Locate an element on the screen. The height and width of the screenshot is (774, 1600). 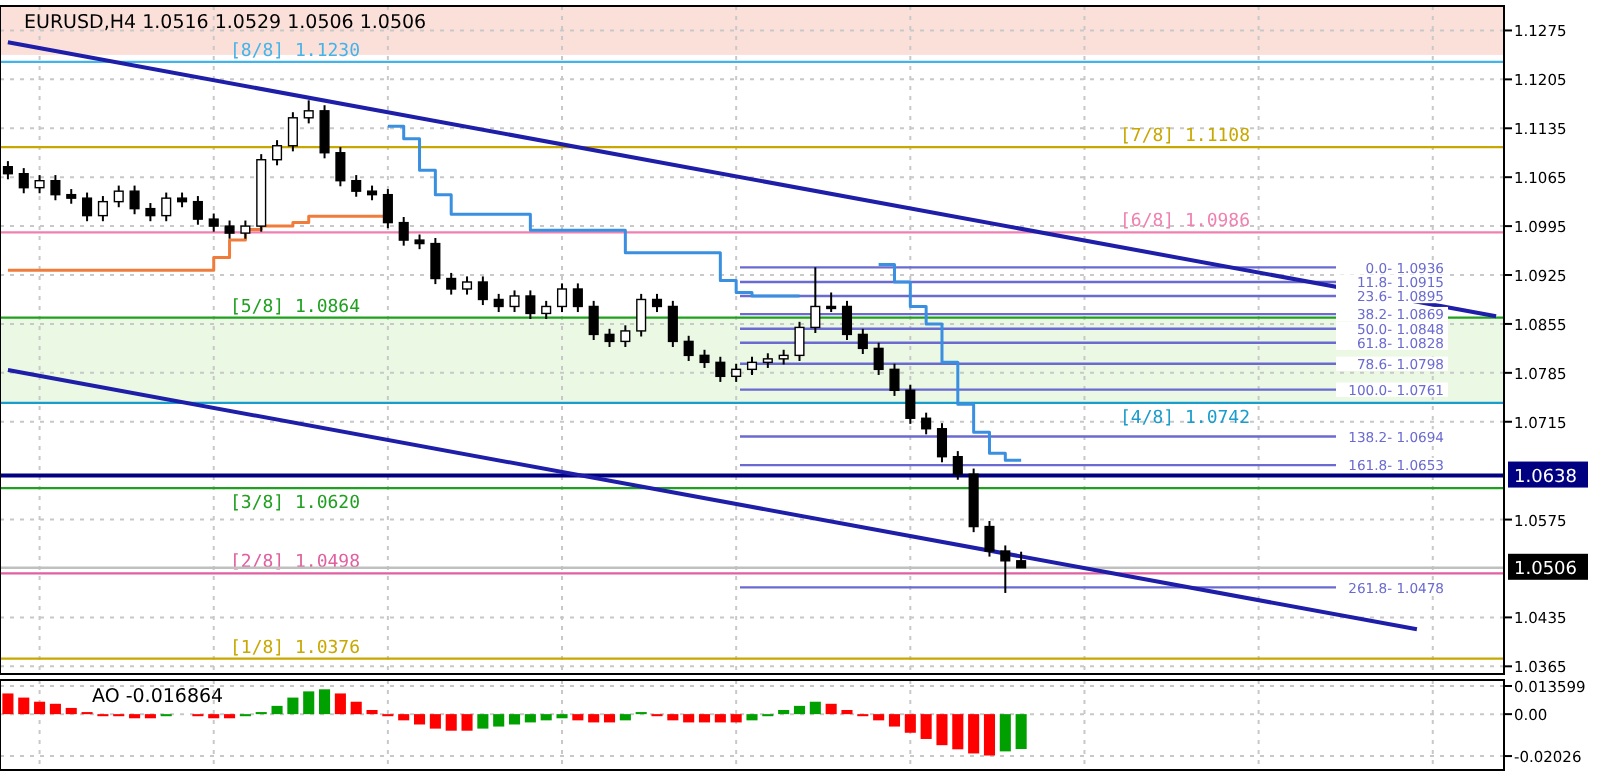
ref-line-label: [8/8] 1.1230 is located at coordinates (295, 51).